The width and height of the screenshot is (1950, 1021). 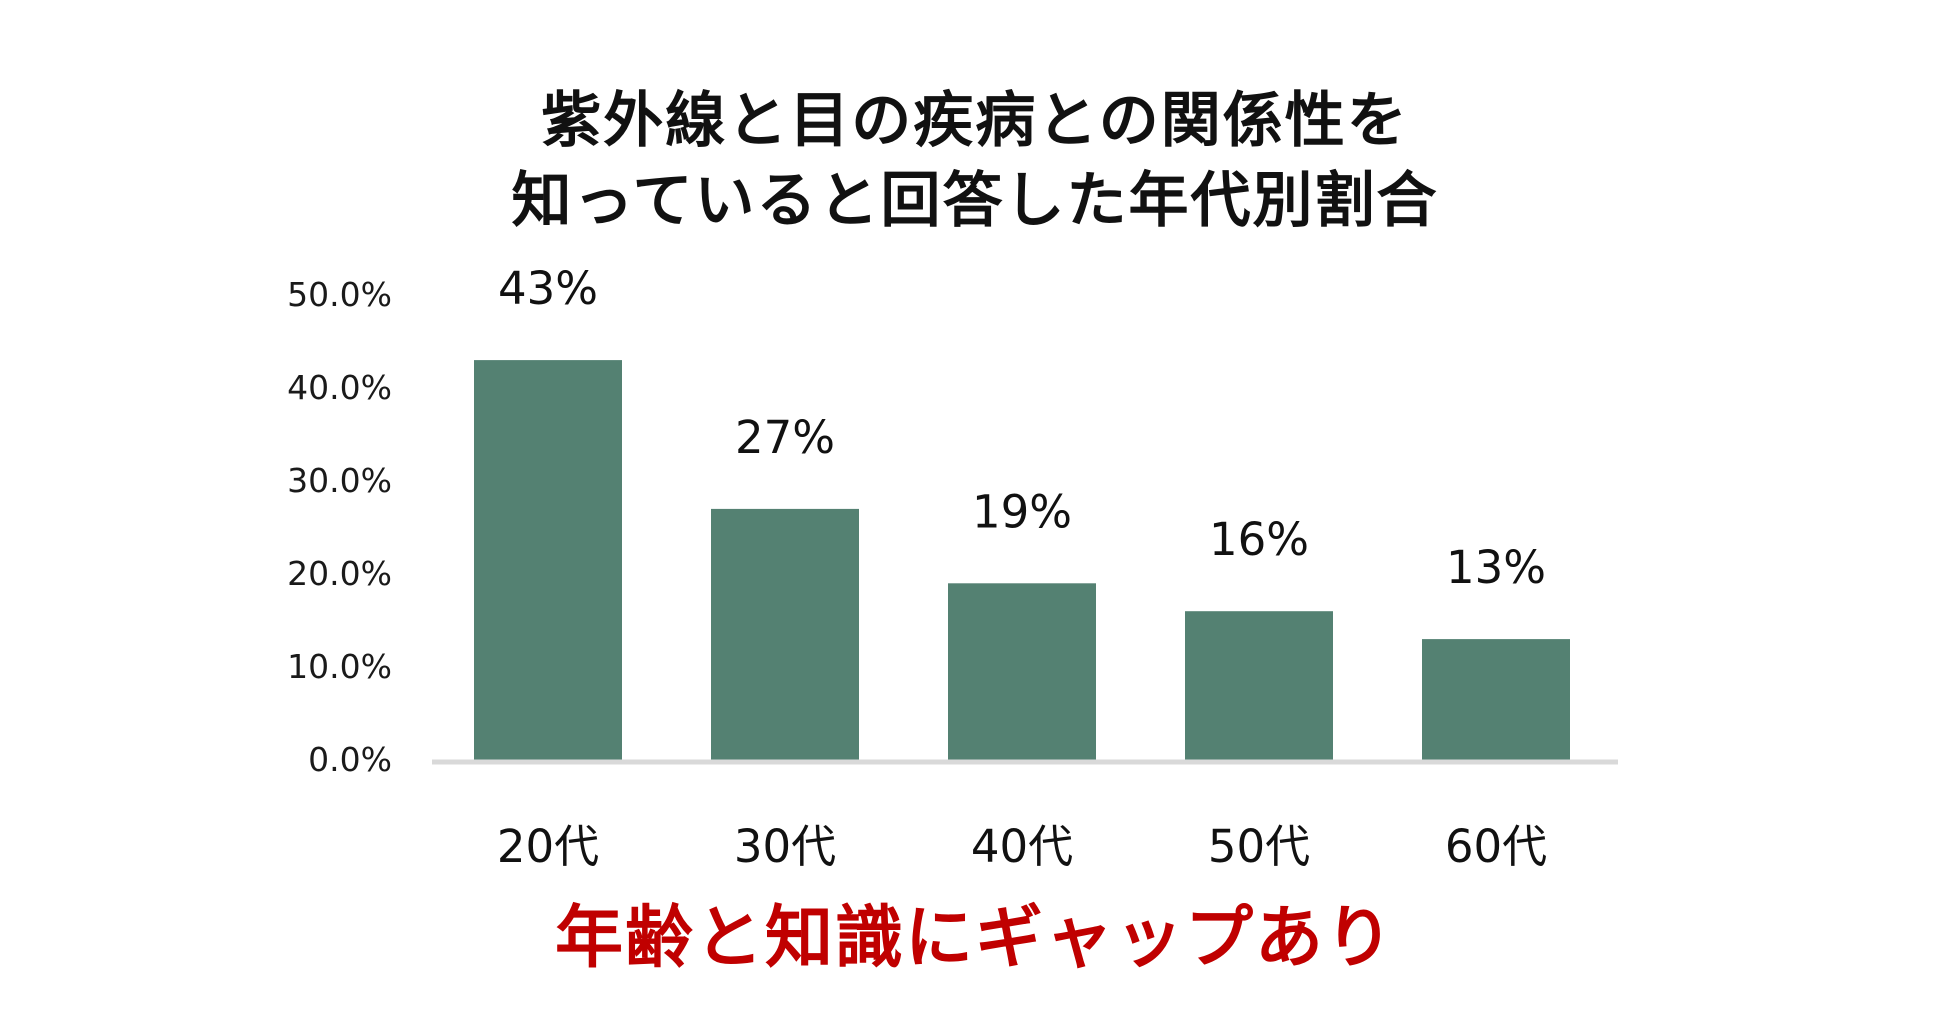 I want to click on bar-data-label: 43%, so click(x=548, y=288).